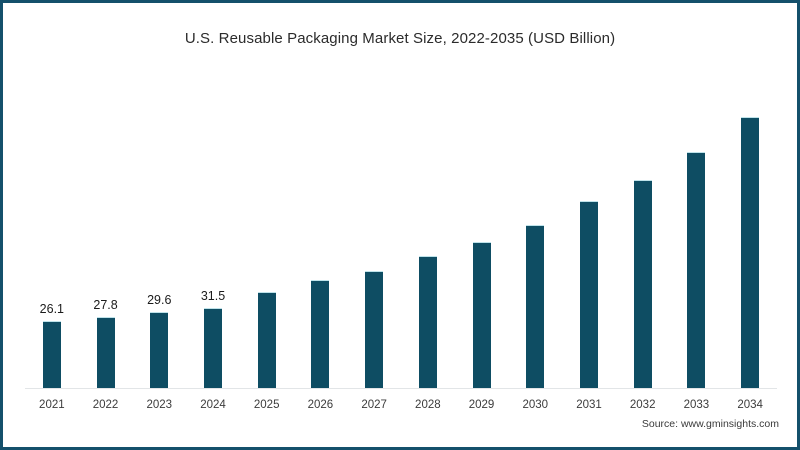 The width and height of the screenshot is (800, 450). What do you see at coordinates (213, 295) in the screenshot?
I see `bar-value-label: 31.5` at bounding box center [213, 295].